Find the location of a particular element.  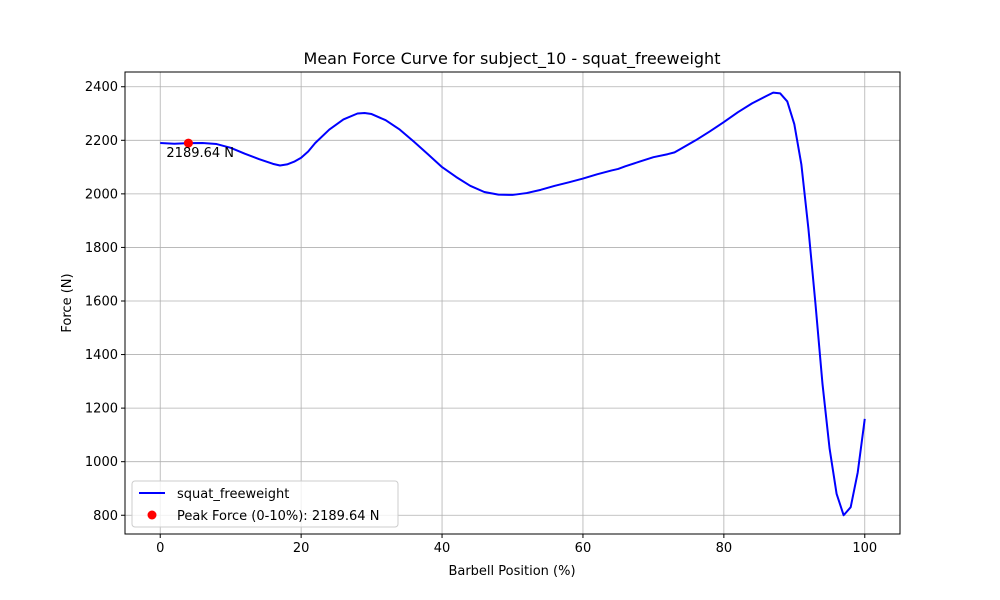

x-tick-label: 60 is located at coordinates (583, 548).